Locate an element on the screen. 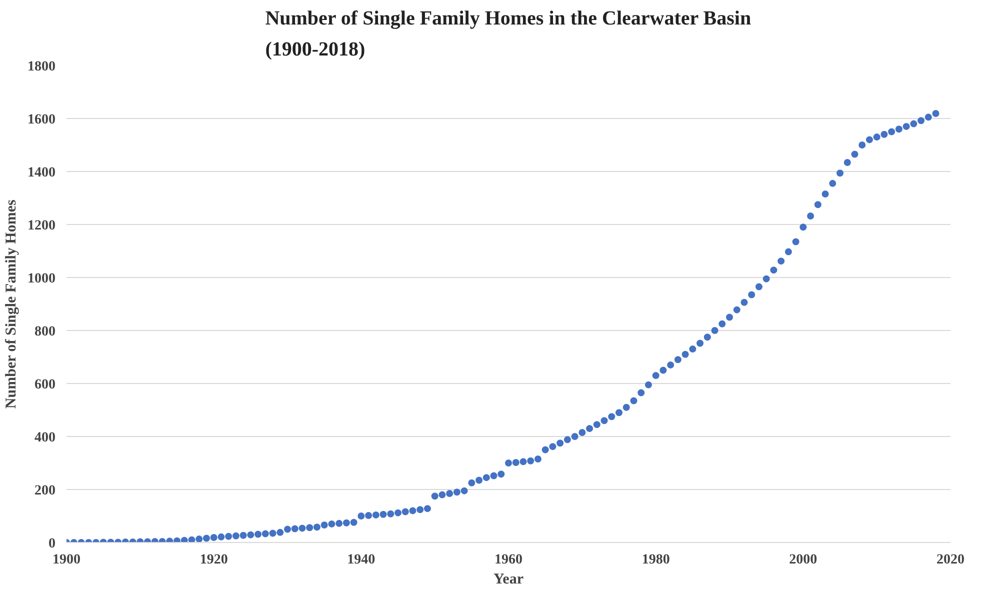 The height and width of the screenshot is (596, 988). y-tick-label: 800 is located at coordinates (45, 332).